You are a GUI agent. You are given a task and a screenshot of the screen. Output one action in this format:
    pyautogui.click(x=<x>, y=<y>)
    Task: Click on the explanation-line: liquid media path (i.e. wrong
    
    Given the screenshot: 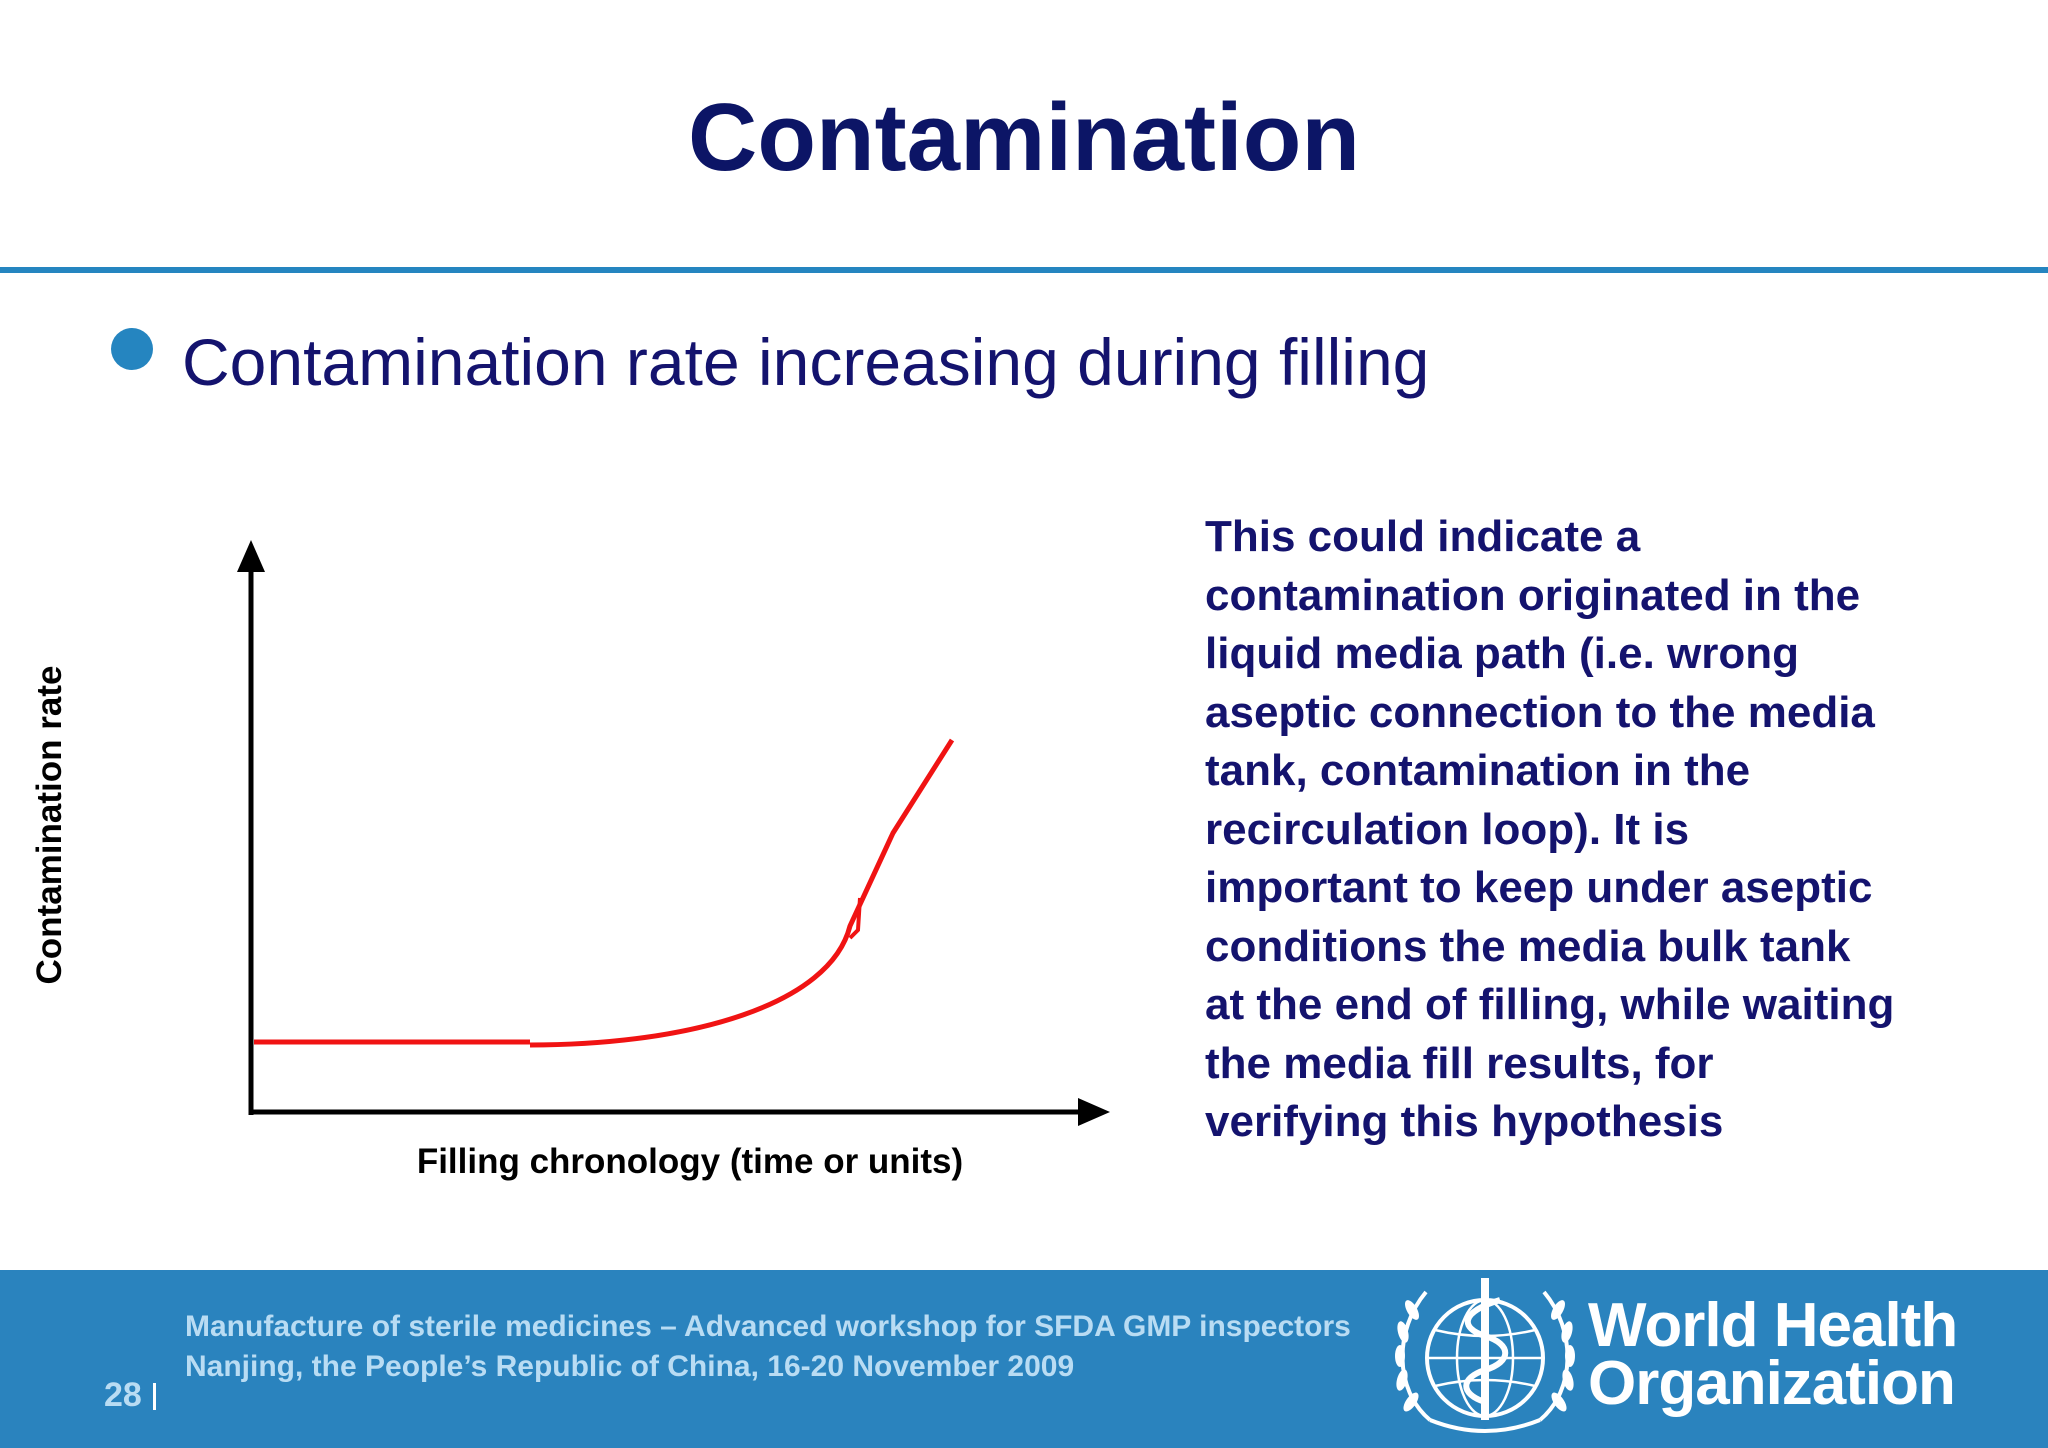 What is the action you would take?
    pyautogui.click(x=1502, y=653)
    